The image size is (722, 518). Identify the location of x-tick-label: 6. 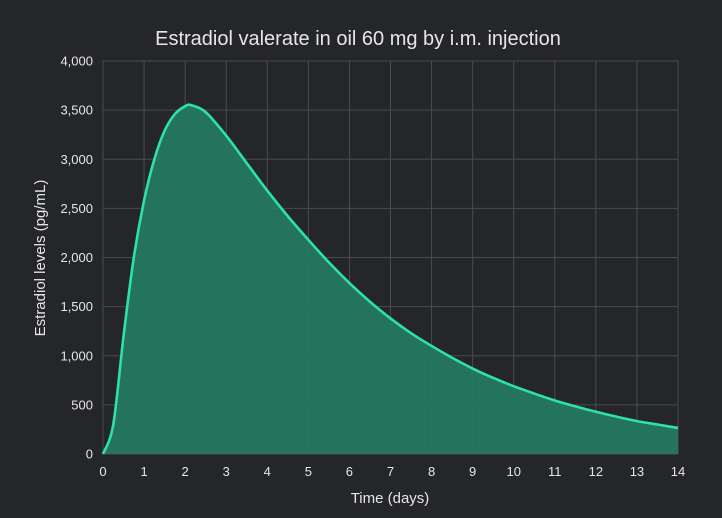
(349, 471).